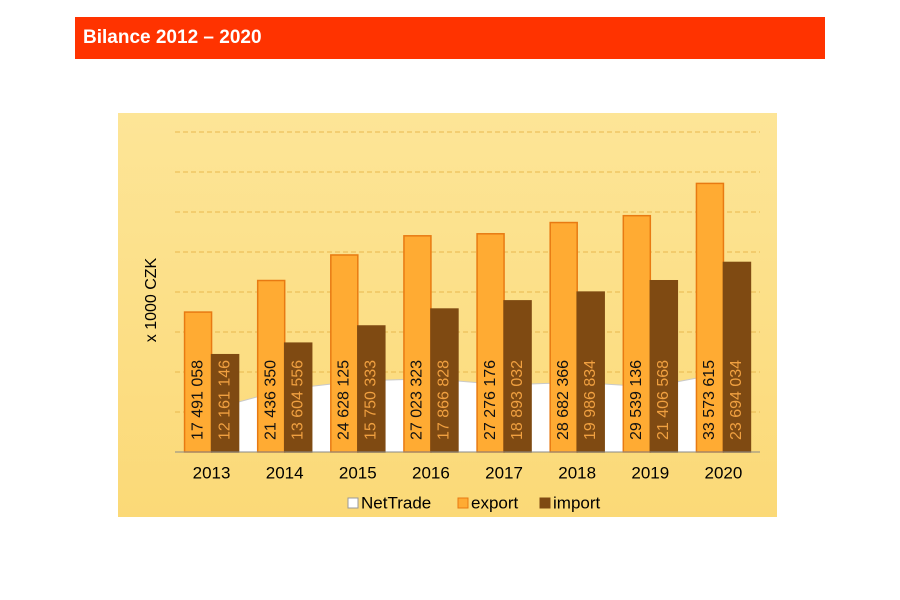 The width and height of the screenshot is (900, 600). Describe the element at coordinates (396, 502) in the screenshot. I see `legend-label: NetTrade` at that location.